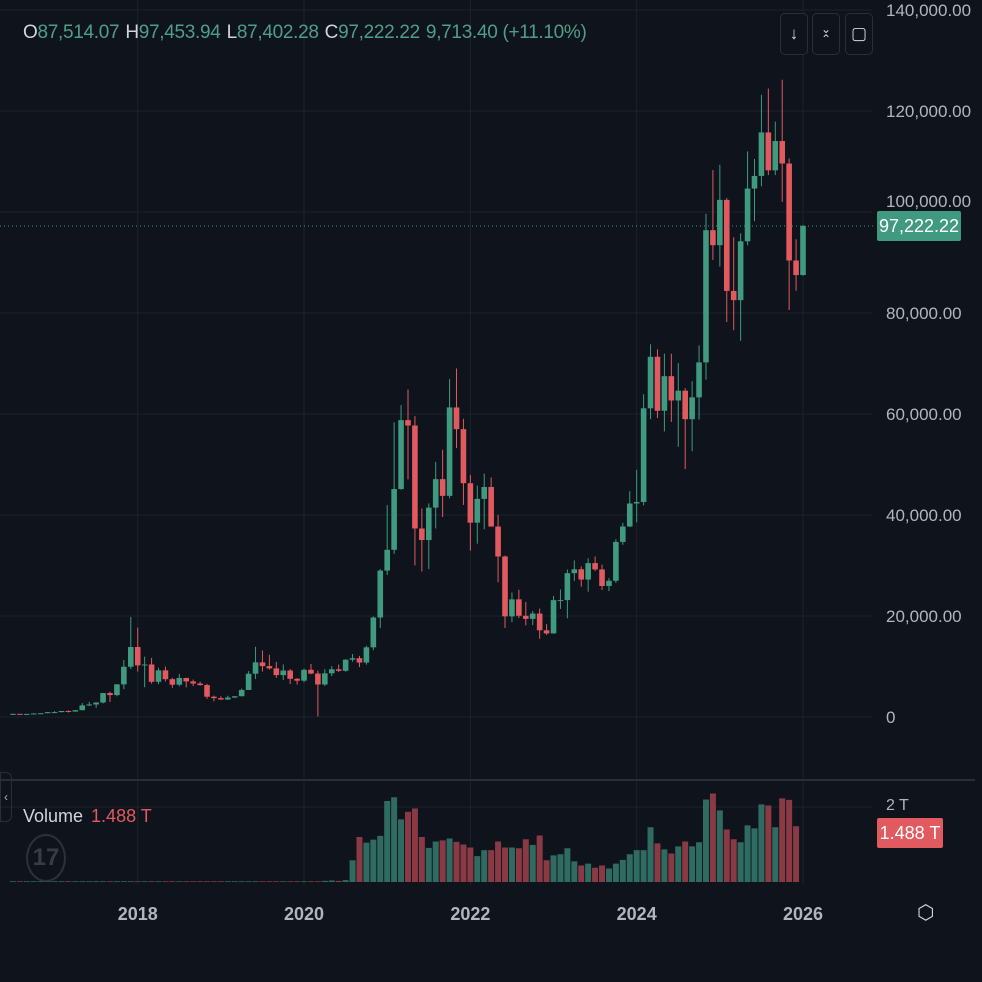 This screenshot has width=982, height=982. Describe the element at coordinates (6, 797) in the screenshot. I see `collapse-panel-button: ‹` at that location.